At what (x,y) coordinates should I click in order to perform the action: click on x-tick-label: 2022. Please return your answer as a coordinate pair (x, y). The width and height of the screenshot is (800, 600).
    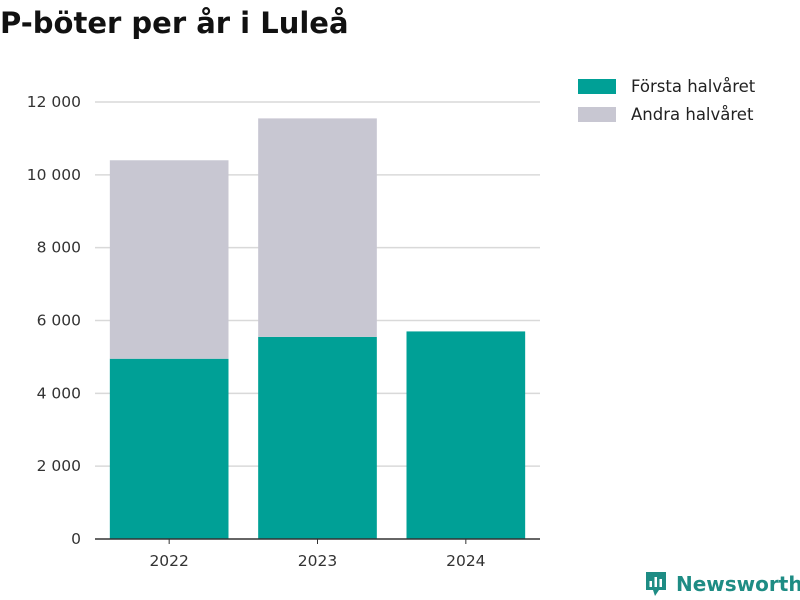
    Looking at the image, I should click on (168, 561).